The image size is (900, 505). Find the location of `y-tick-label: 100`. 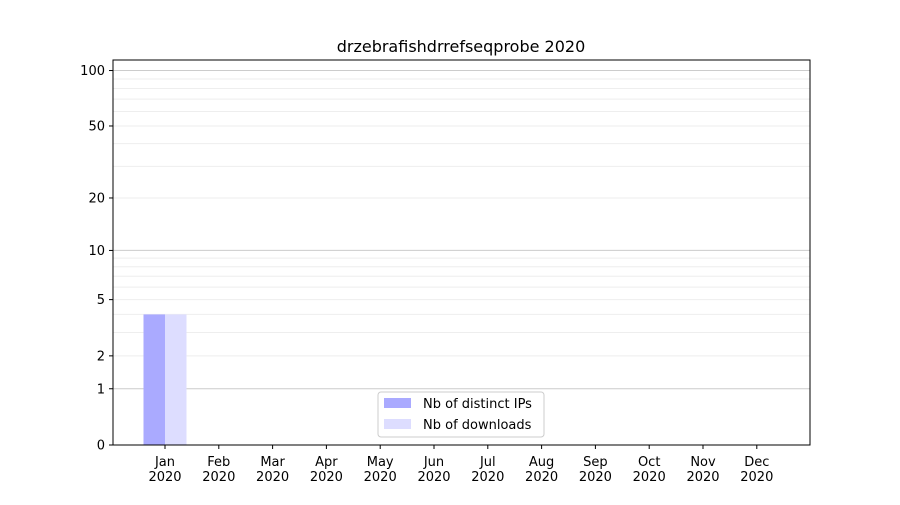

y-tick-label: 100 is located at coordinates (92, 71).